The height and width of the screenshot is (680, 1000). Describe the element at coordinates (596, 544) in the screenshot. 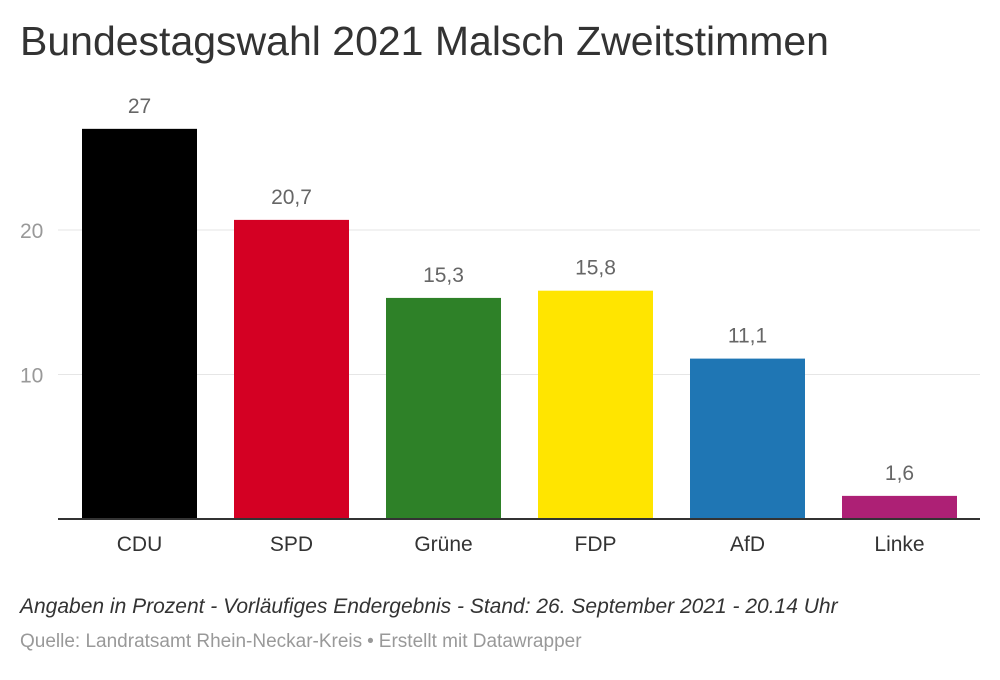

I see `x-tick-label: FDP` at that location.